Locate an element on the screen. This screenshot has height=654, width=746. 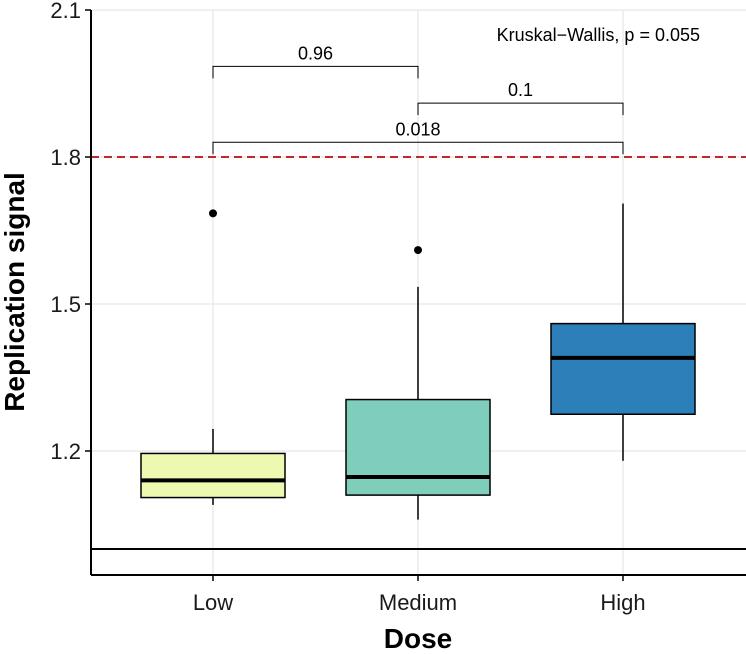
bracket-label-1: 0.1 is located at coordinates (520, 90).